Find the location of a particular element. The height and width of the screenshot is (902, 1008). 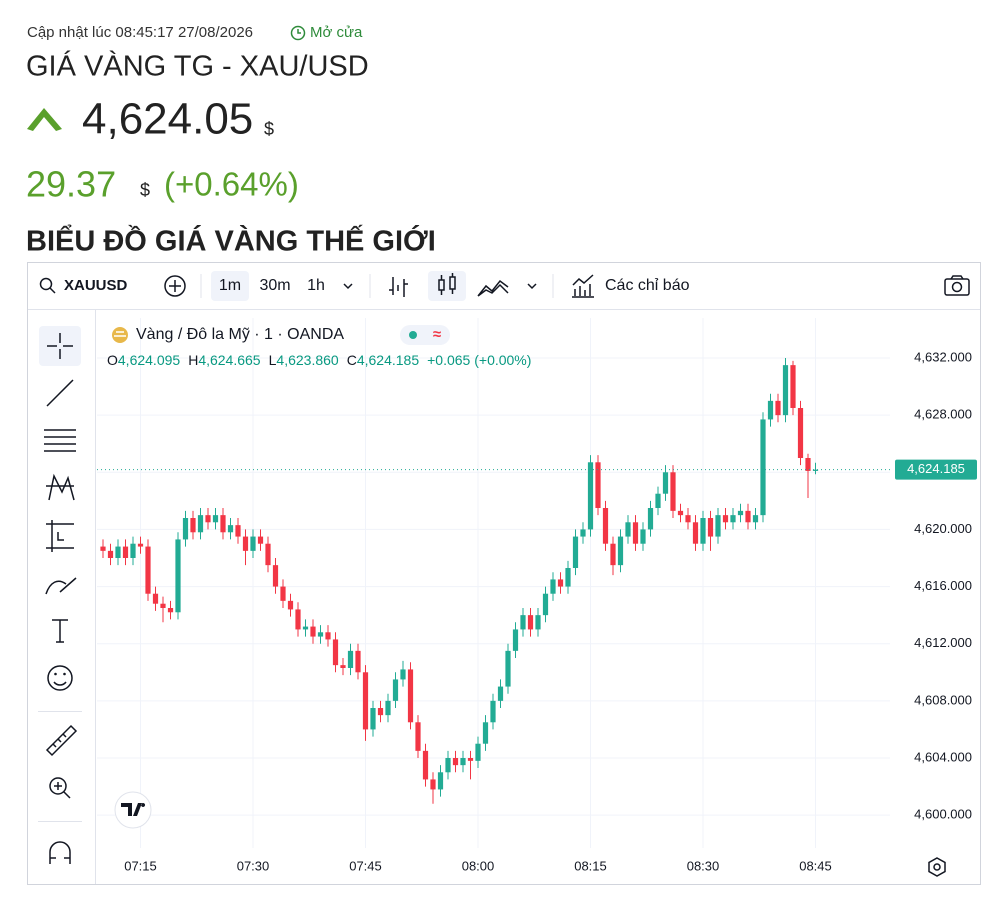

market-status-pill is located at coordinates (425, 335).